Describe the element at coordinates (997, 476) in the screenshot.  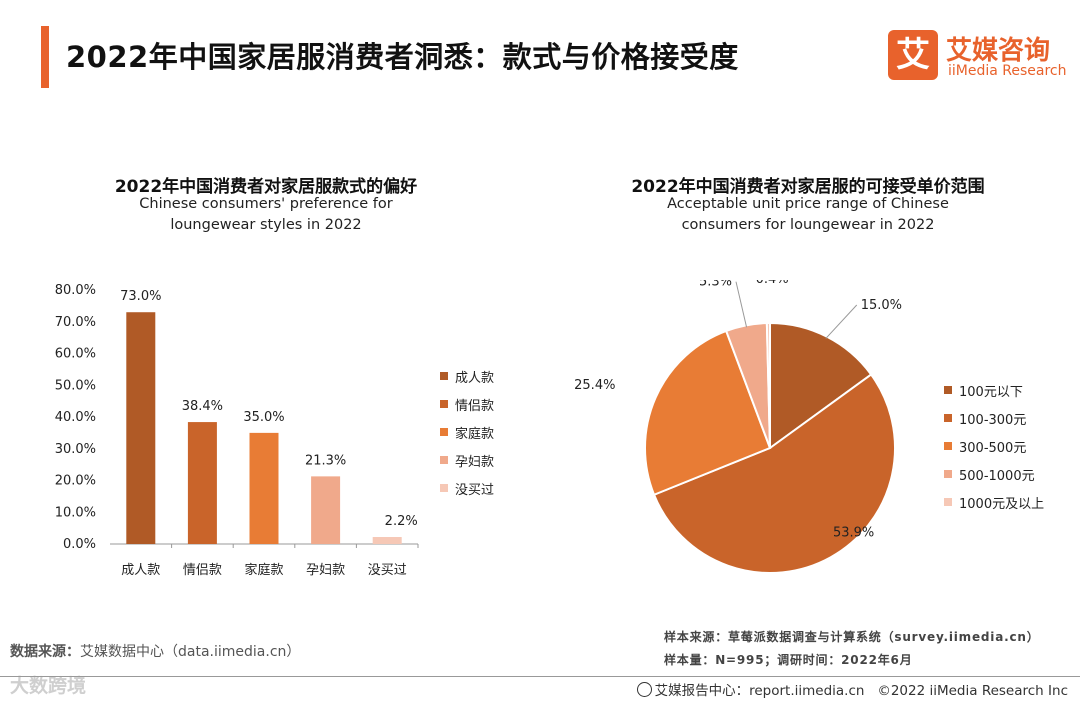
I see `legend-label: 500-1000元` at that location.